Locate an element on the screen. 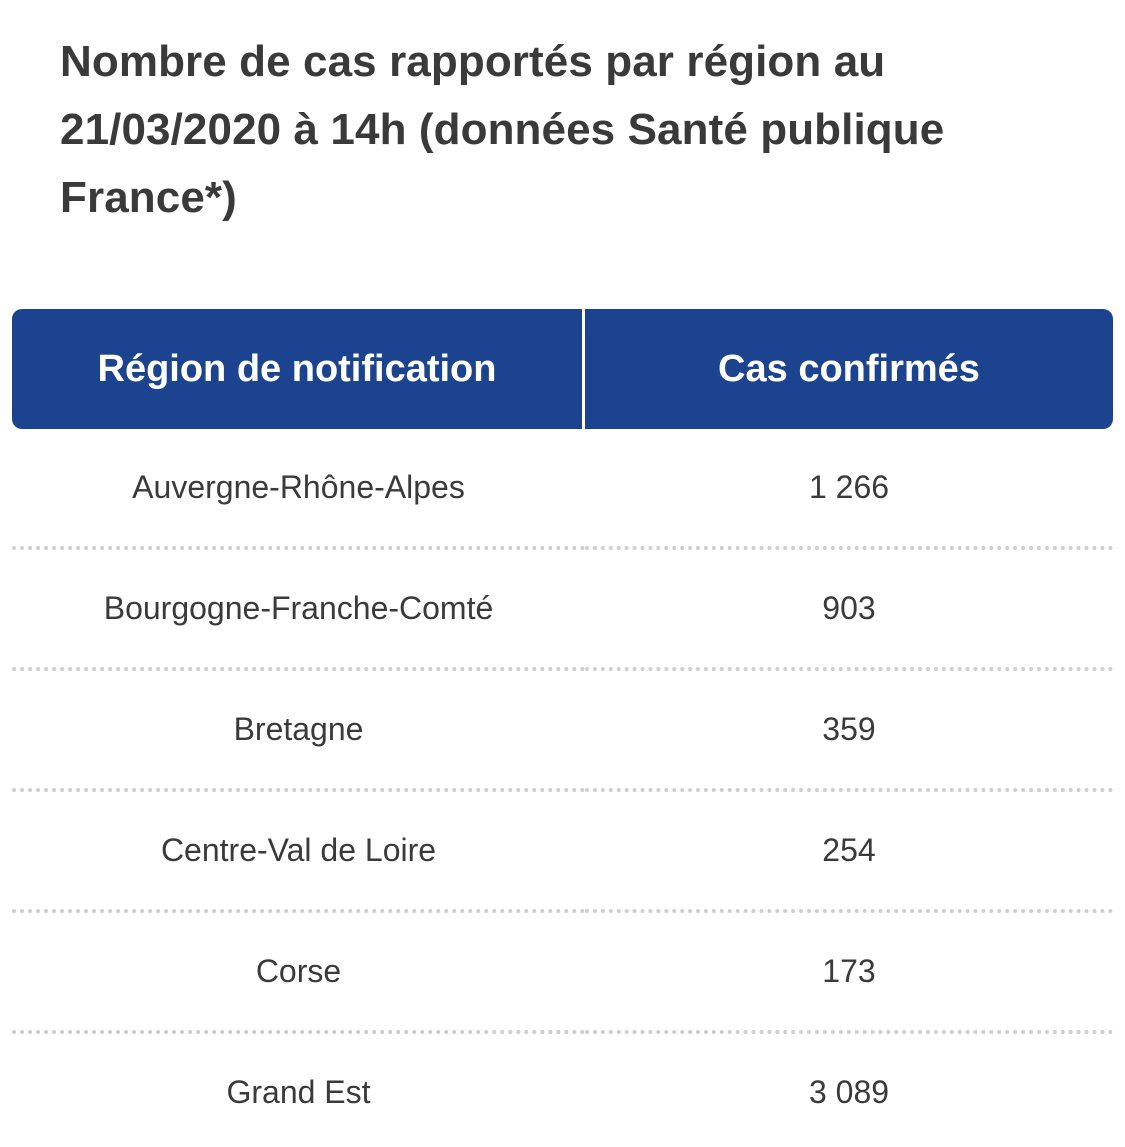 The image size is (1125, 1147). cases-cell: 1 266 is located at coordinates (849, 489).